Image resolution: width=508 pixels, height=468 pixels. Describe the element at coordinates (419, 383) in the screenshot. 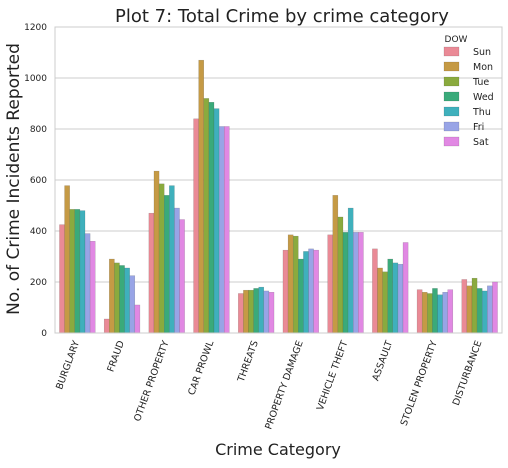

I see `x-tick-label: STOLEN PROPERTY` at that location.